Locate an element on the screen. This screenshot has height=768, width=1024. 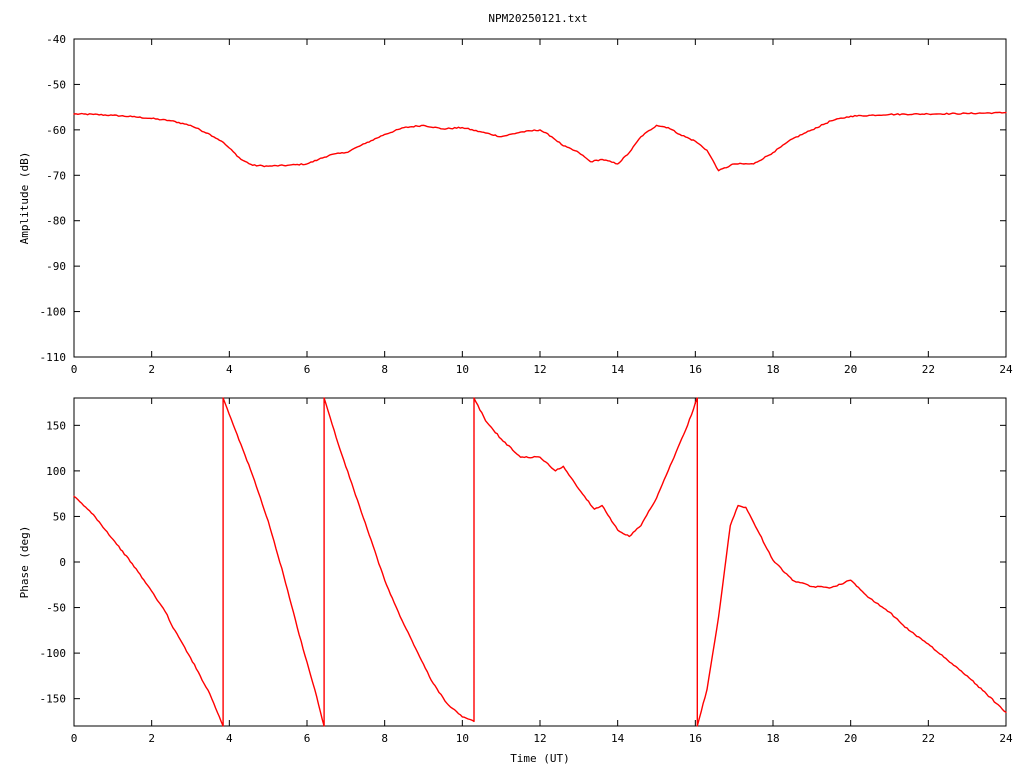
y-tick-label: 0 is located at coordinates (62, 562).